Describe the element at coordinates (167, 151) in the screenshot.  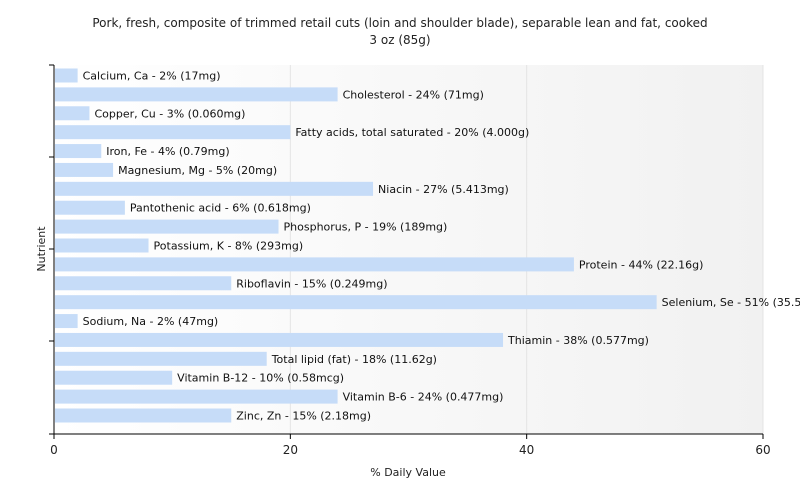
I see `bar-label: Iron, Fe - 4% (0.79mg)` at that location.